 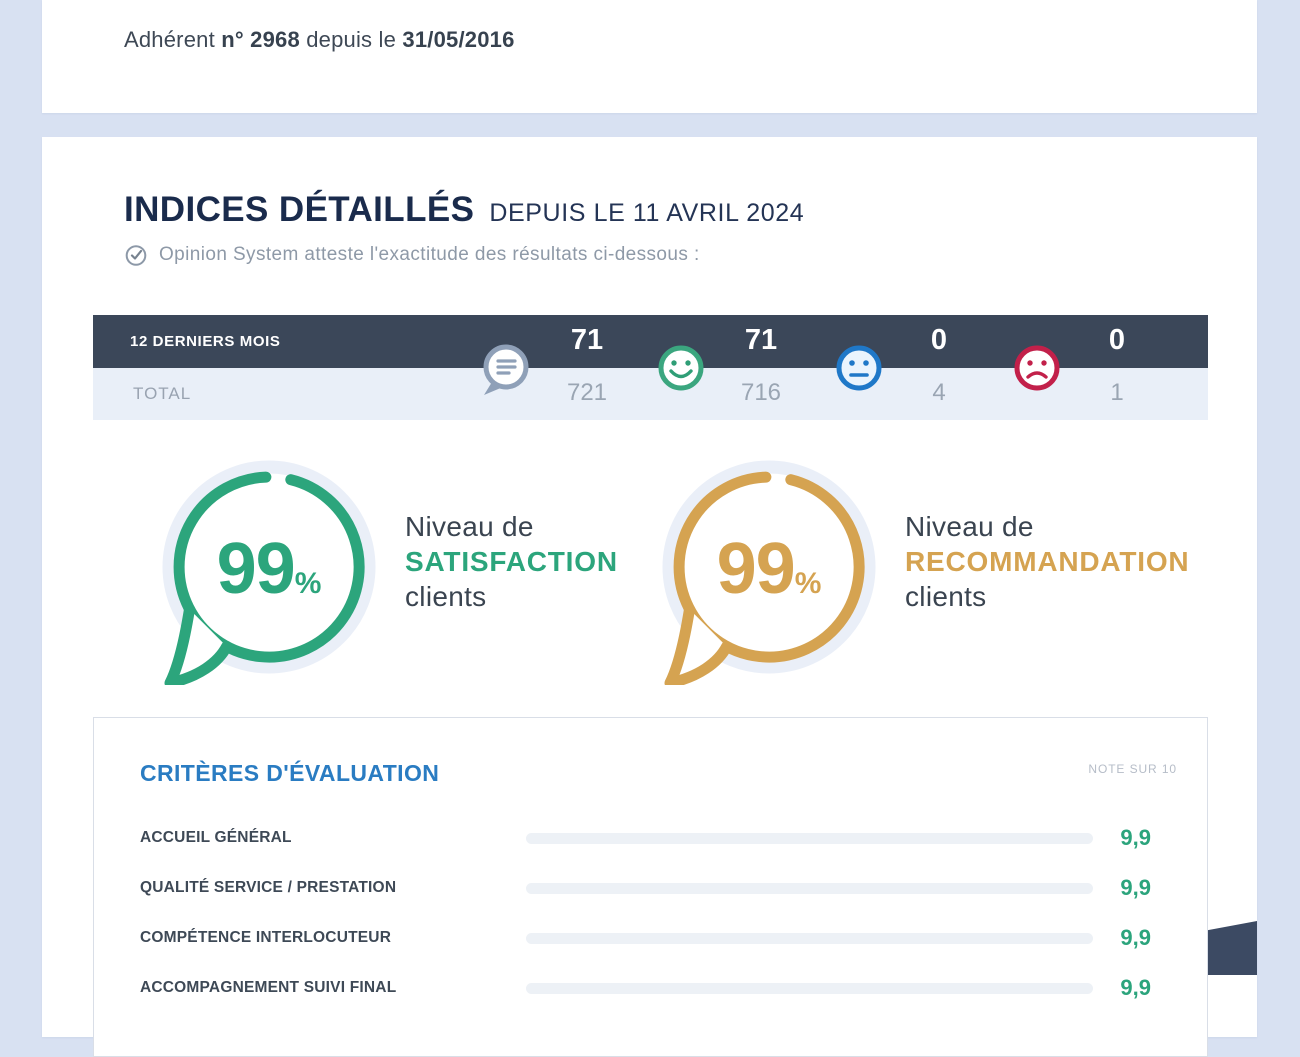 I want to click on recommendation-value: 99 %, so click(x=769, y=570).